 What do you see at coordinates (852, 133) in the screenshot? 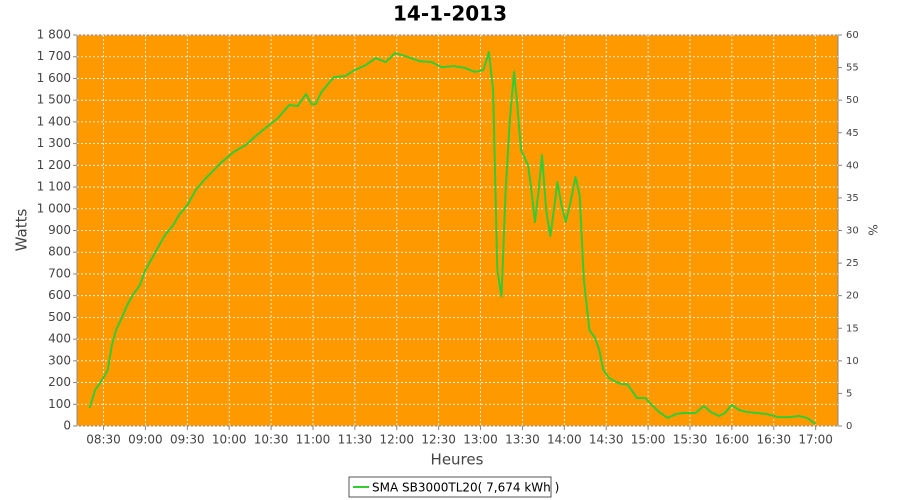
I see `y2-tick-label: 45` at bounding box center [852, 133].